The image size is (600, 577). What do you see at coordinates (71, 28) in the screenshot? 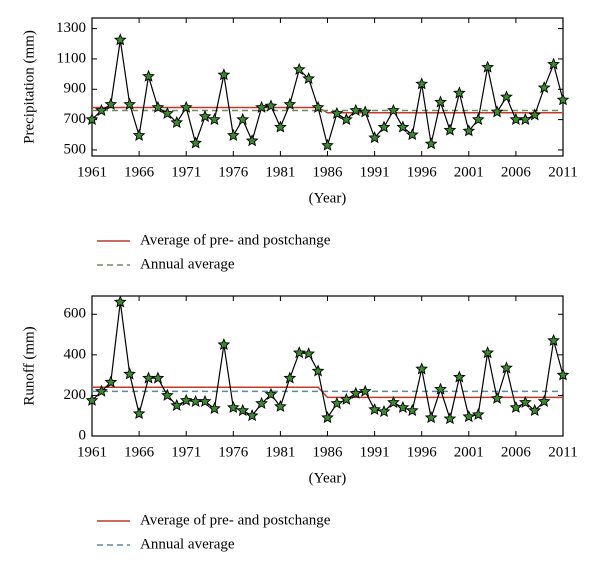
I see `y-tick-label: 1300` at bounding box center [71, 28].